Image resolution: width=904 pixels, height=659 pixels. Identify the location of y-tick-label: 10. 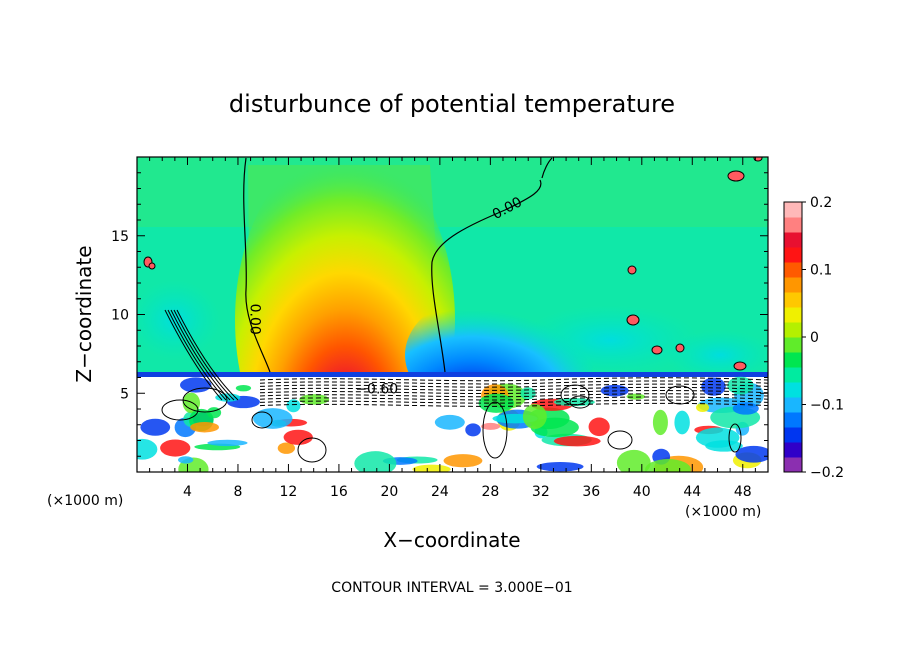
(120, 316).